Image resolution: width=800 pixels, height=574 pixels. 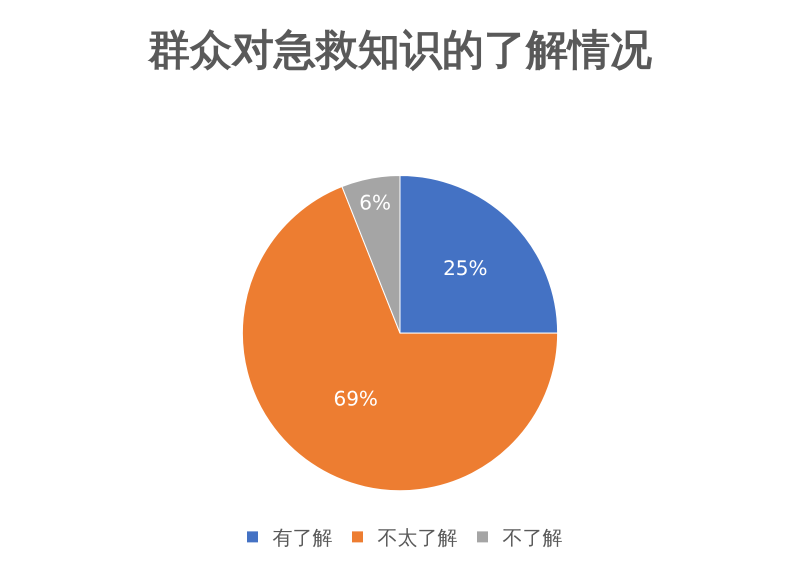 I want to click on legend-label: 不太了解, so click(x=418, y=538).